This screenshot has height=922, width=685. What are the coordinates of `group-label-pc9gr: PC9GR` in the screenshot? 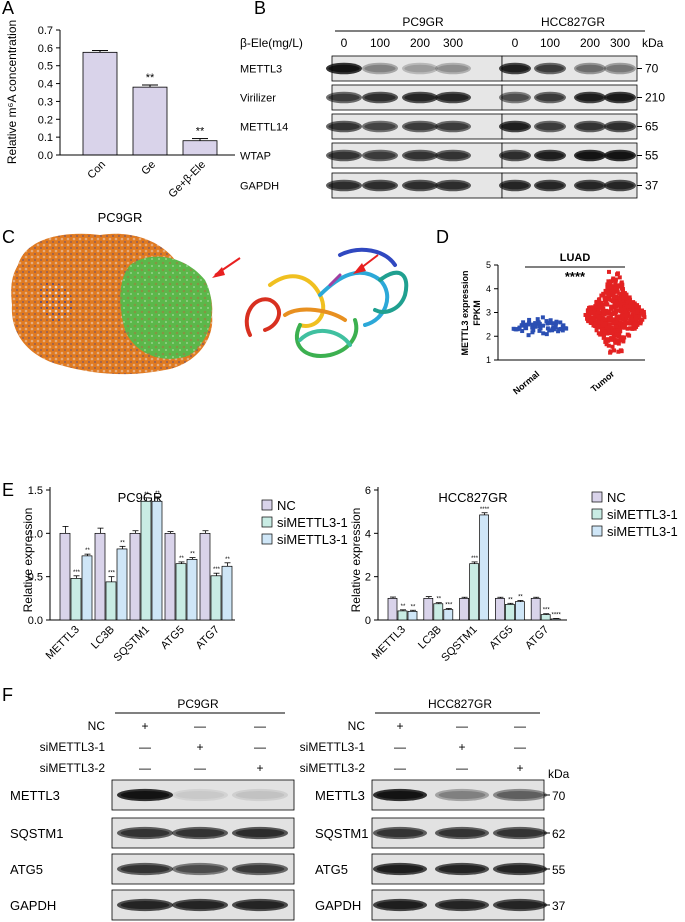 It's located at (198, 704).